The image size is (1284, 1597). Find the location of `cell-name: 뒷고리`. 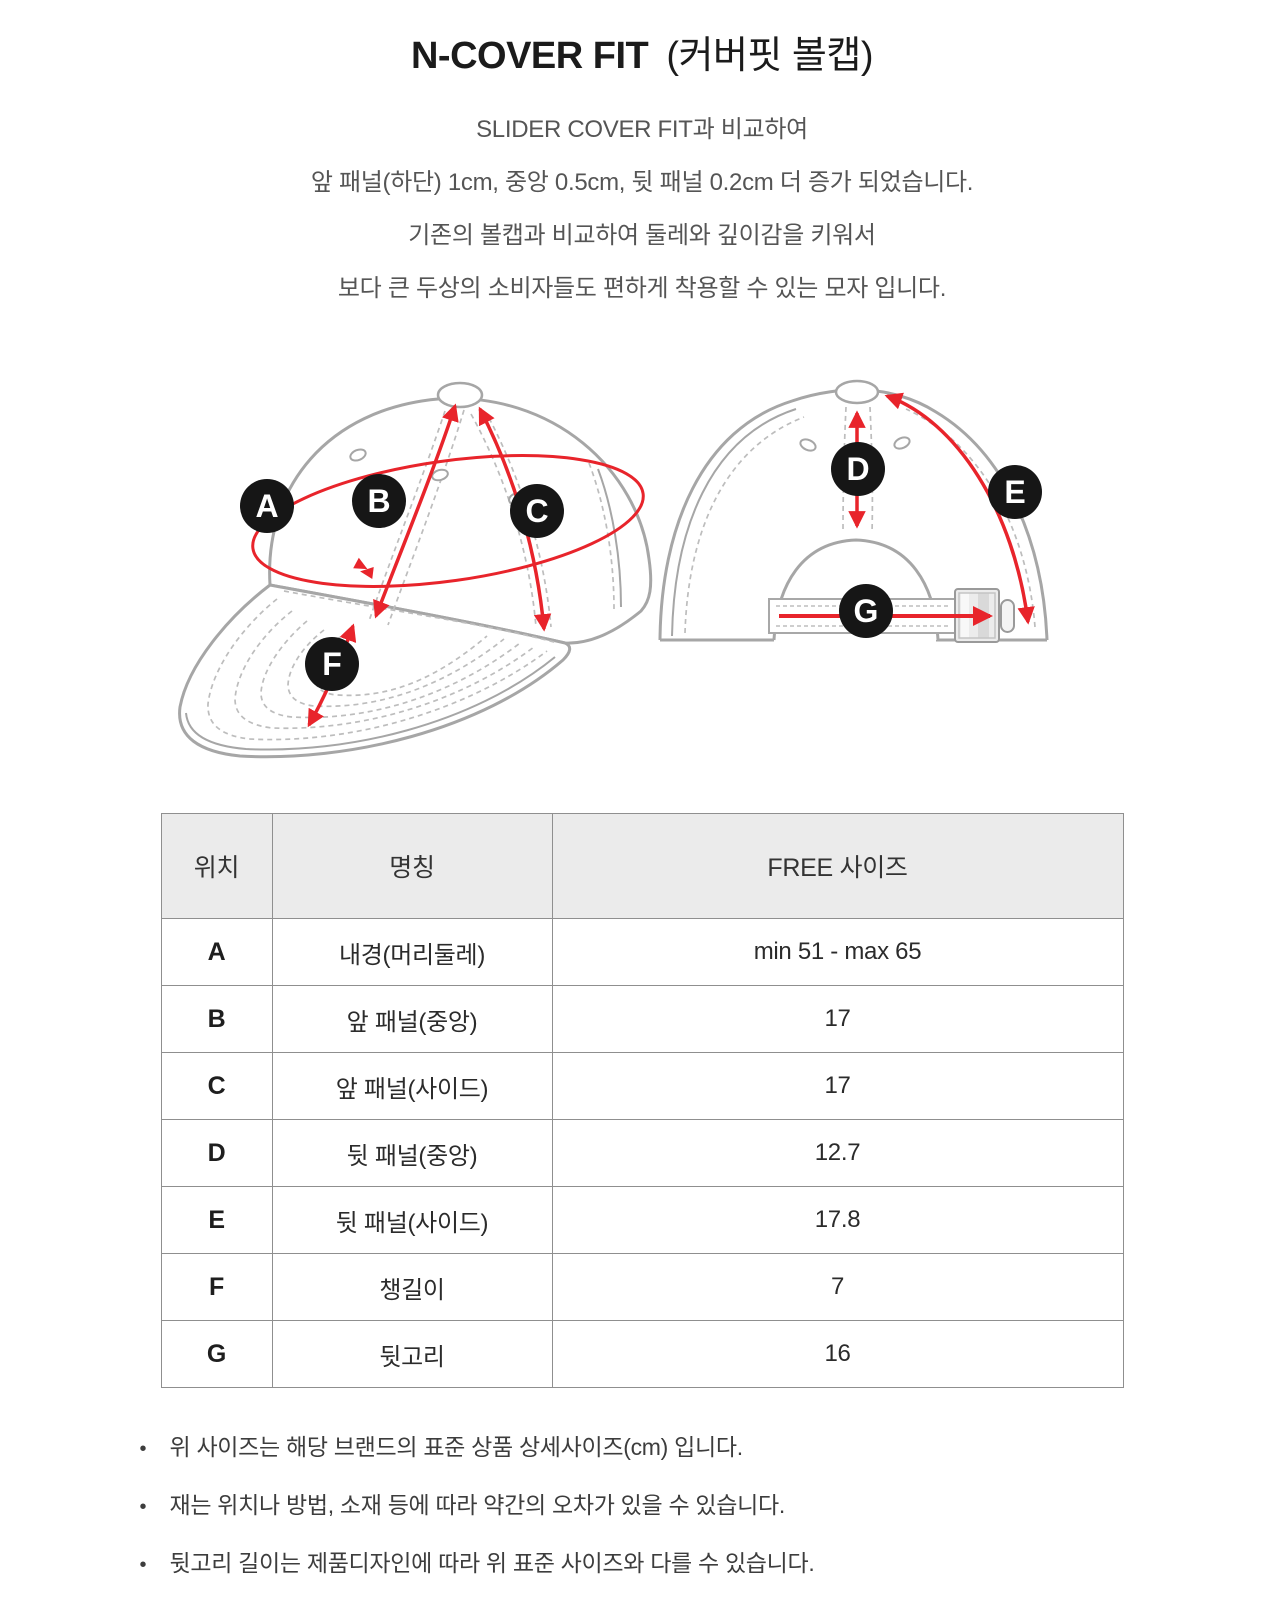

cell-name: 뒷고리 is located at coordinates (412, 1354).